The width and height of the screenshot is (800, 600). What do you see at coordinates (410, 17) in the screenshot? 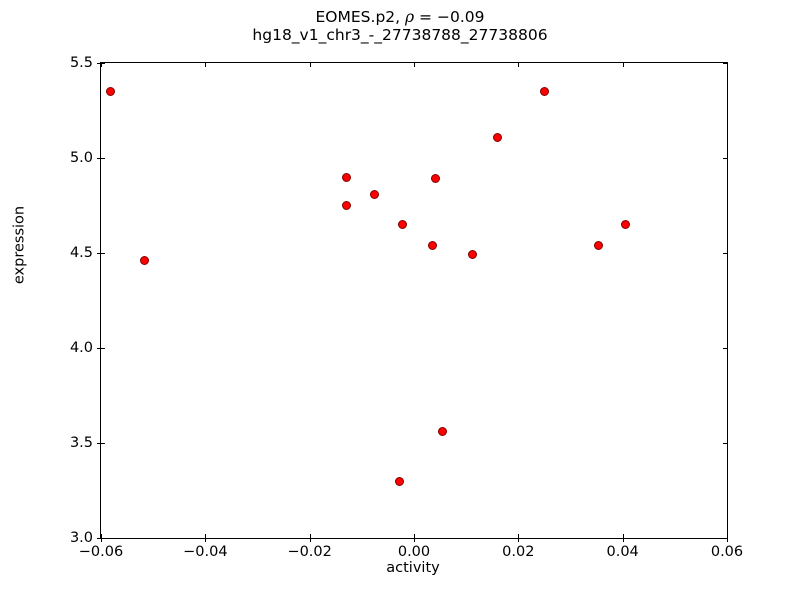
I see `rho-symbol: ρ` at bounding box center [410, 17].